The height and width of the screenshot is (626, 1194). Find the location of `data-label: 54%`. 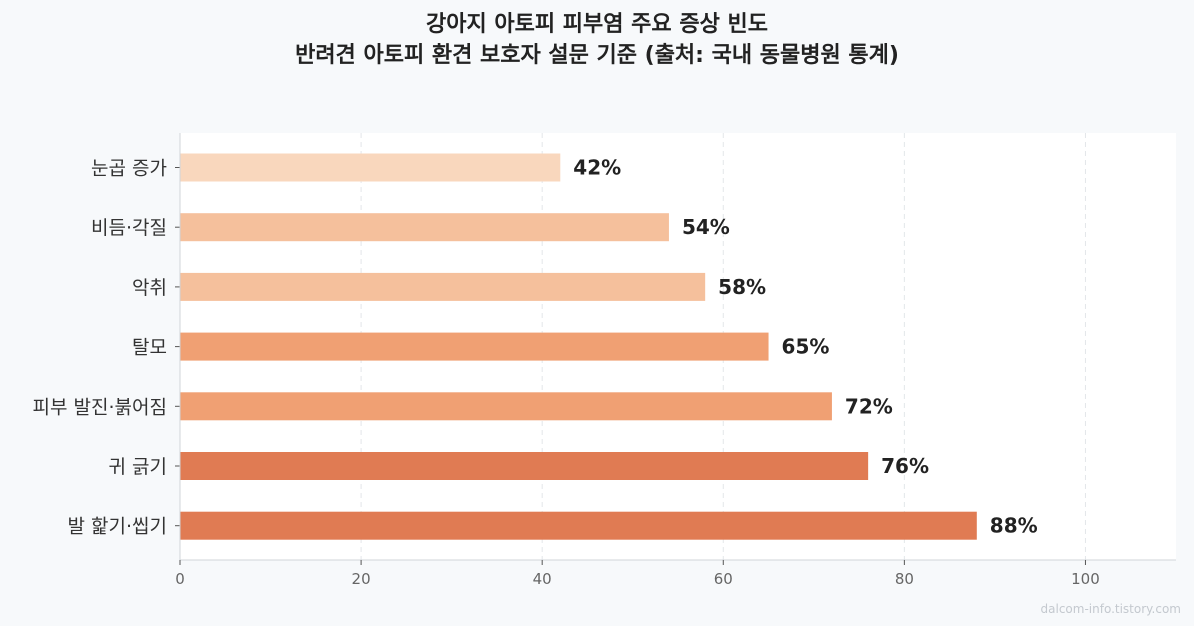

data-label: 54% is located at coordinates (706, 227).